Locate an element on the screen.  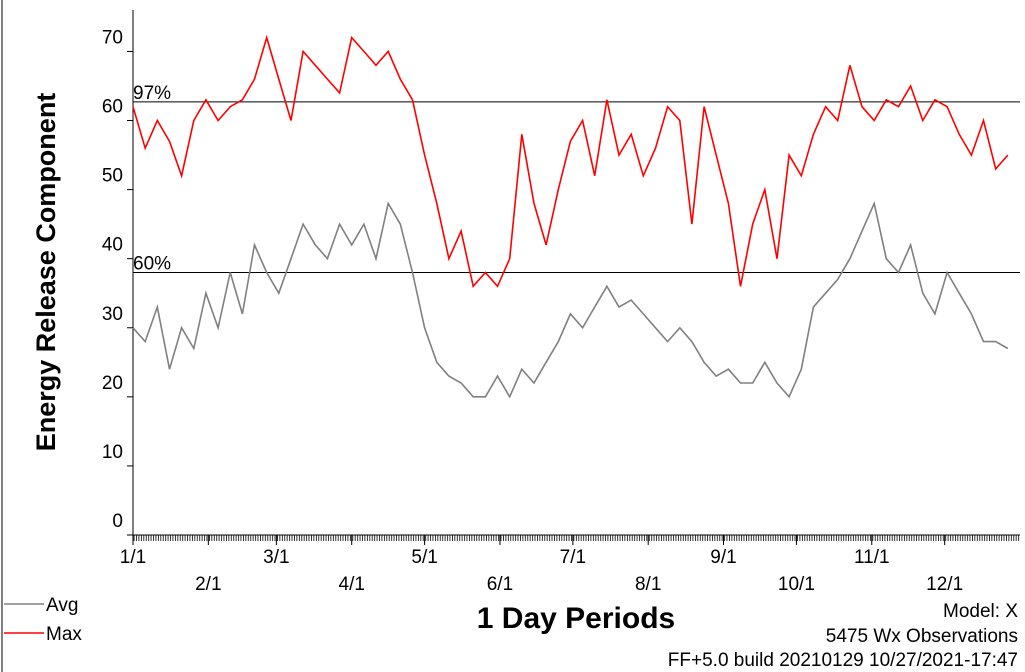
y-tick-label: 50 is located at coordinates (112, 176).